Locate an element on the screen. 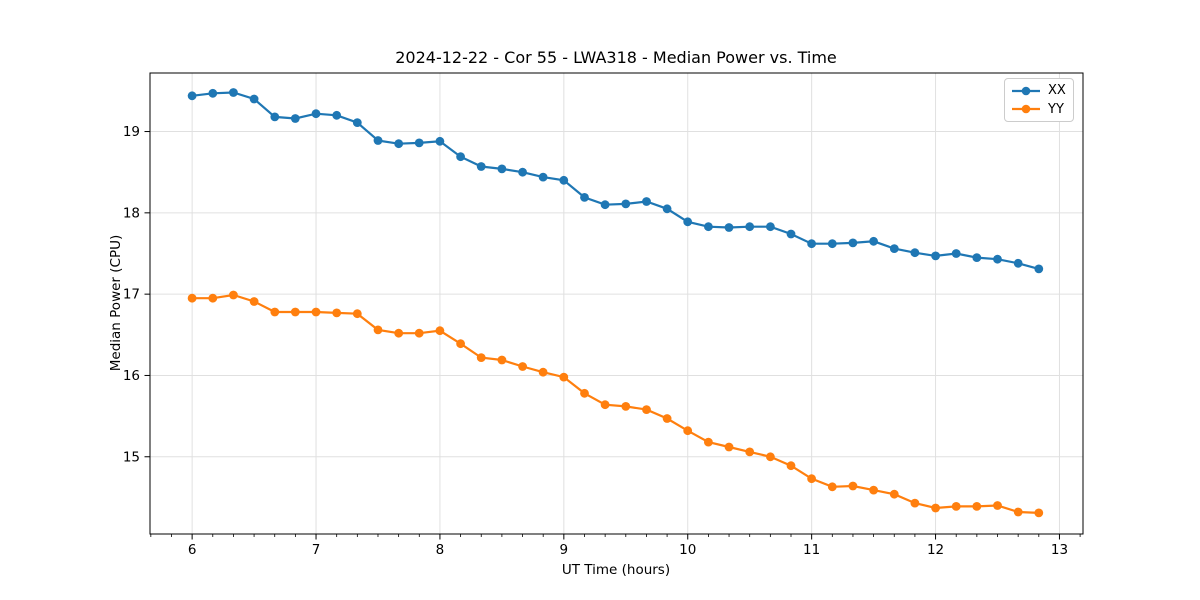 Image resolution: width=1200 pixels, height=600 pixels. legend-swatch-yy-icon is located at coordinates (1026, 109).